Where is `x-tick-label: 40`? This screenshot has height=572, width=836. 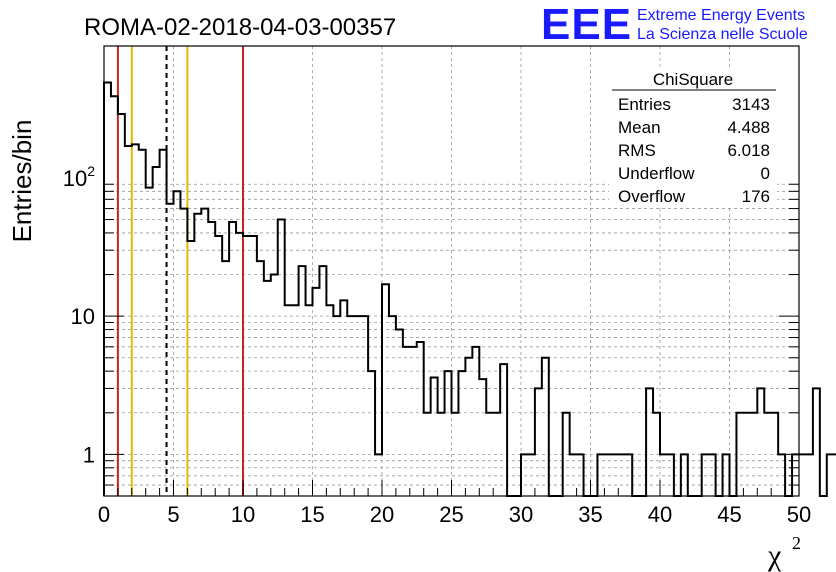 x-tick-label: 40 is located at coordinates (660, 514).